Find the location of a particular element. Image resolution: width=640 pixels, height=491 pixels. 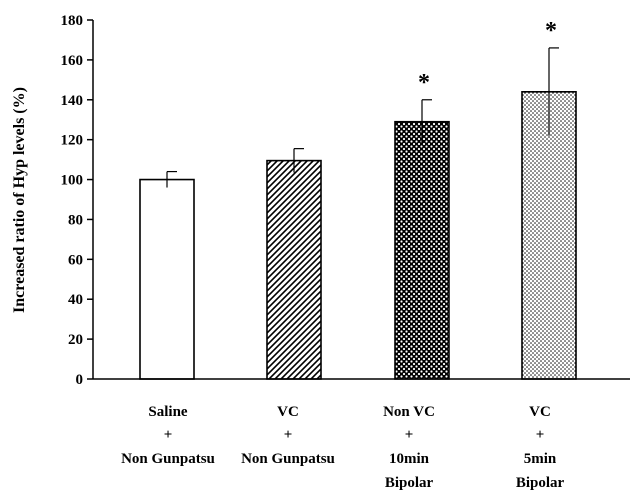

y-tick-label-8: 160 is located at coordinates (72, 61).